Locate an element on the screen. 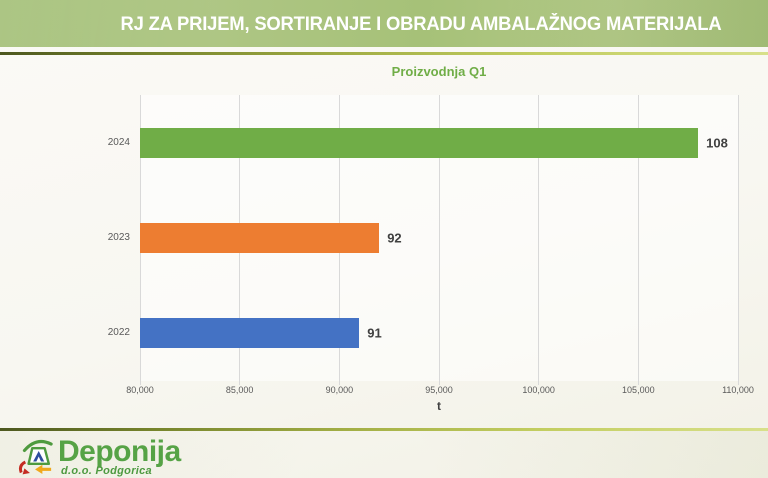 Image resolution: width=768 pixels, height=478 pixels. category-label: 2022 is located at coordinates (118, 333).